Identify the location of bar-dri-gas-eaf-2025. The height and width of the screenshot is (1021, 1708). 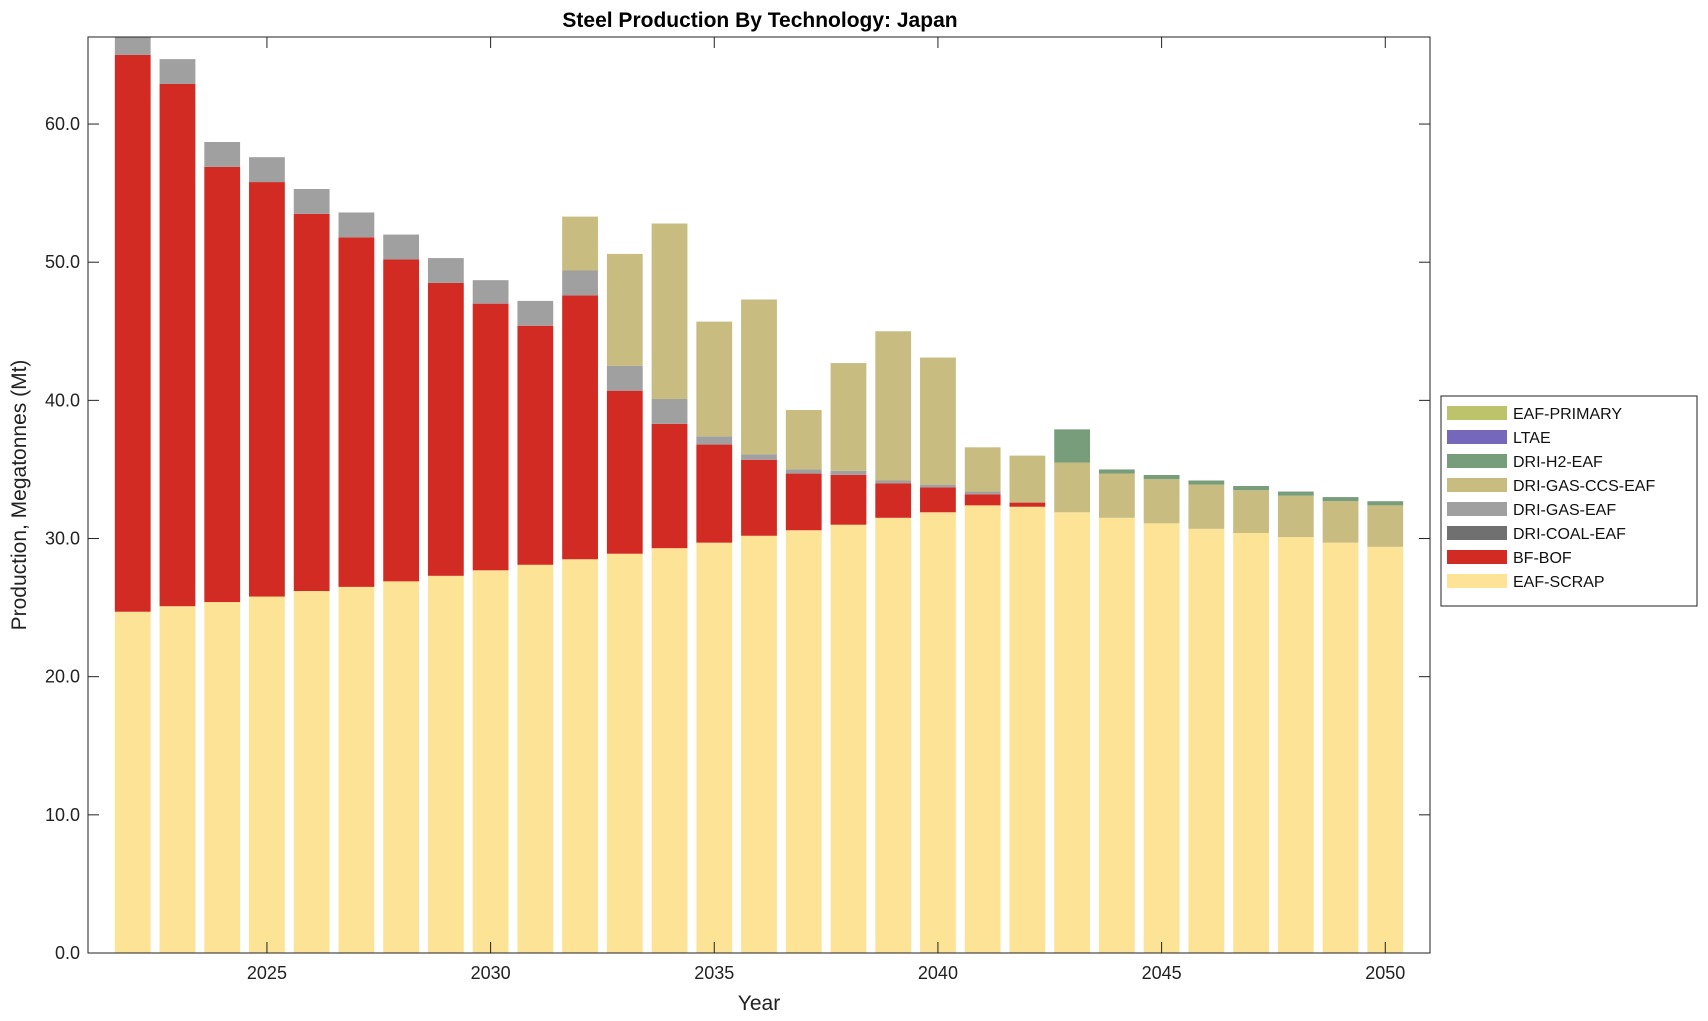
(267, 170).